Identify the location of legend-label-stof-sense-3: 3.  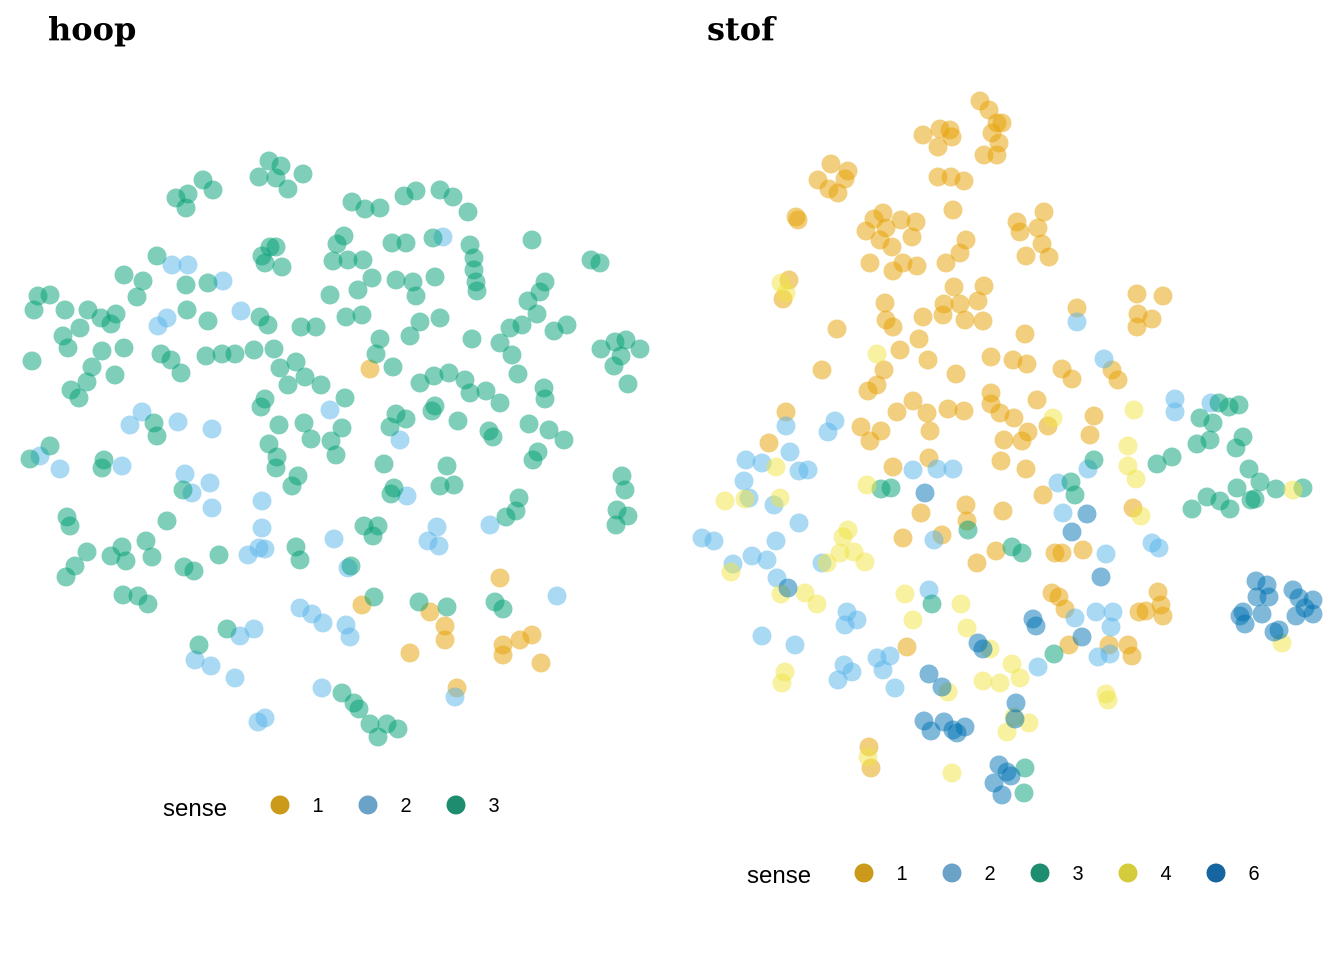
(1077, 874).